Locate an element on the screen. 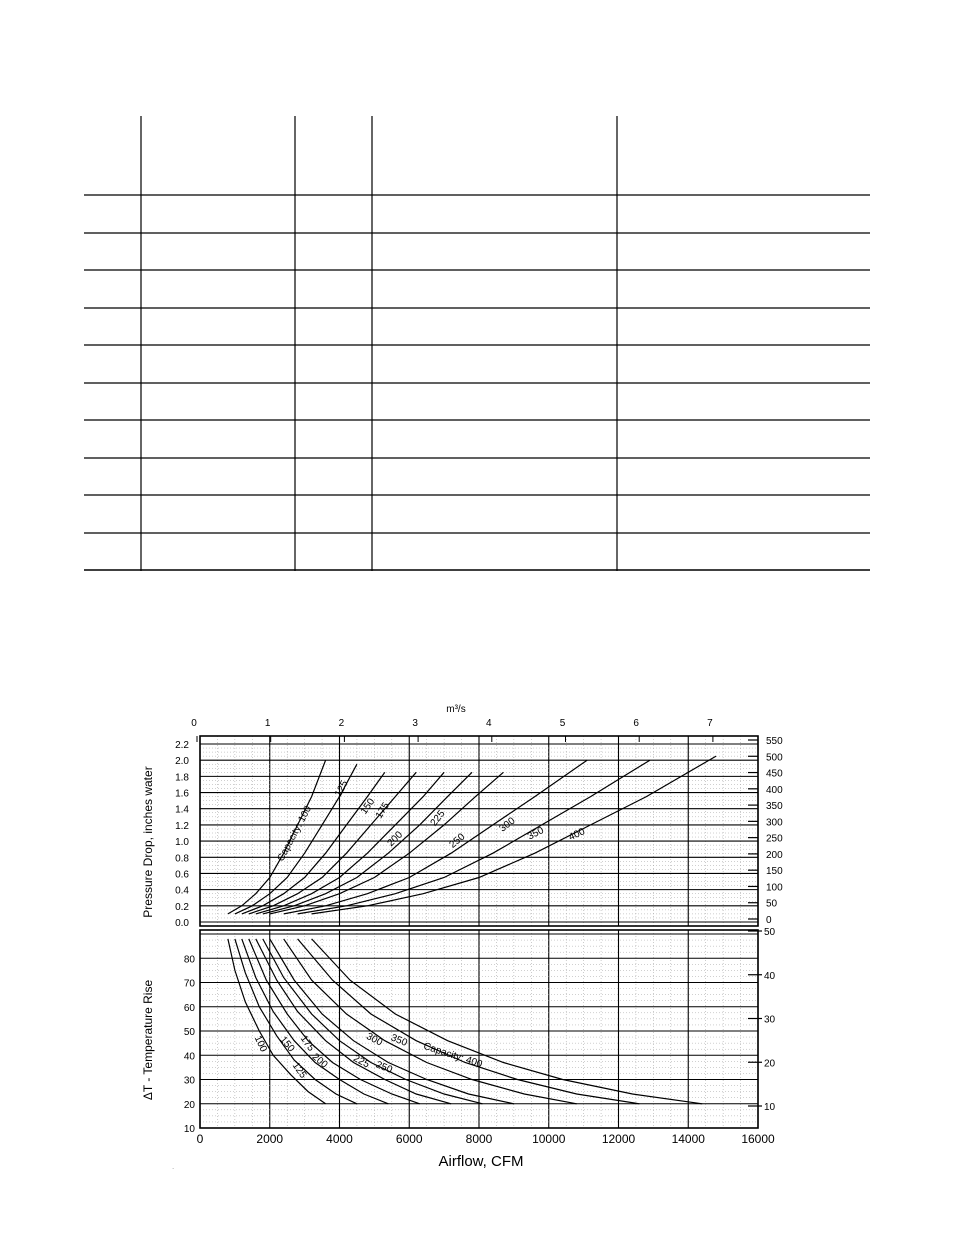 The width and height of the screenshot is (954, 1235). x-tick-label: 0 is located at coordinates (200, 1139).